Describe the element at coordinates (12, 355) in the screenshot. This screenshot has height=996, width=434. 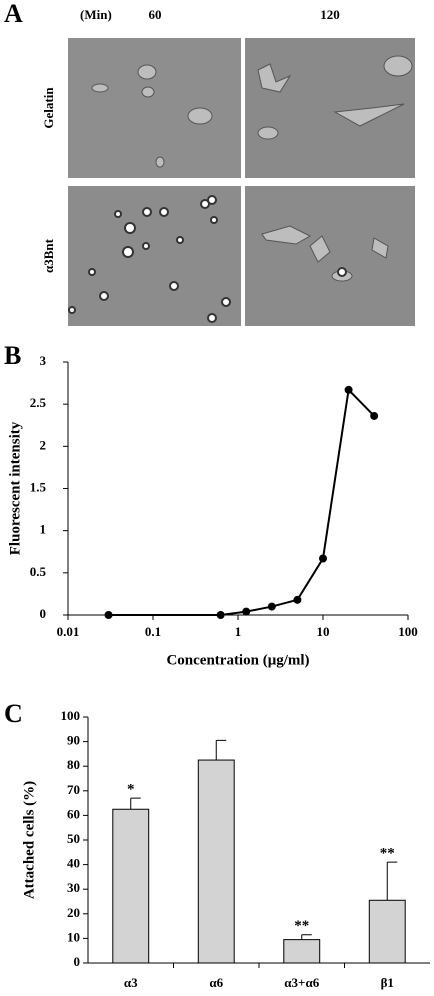
I see `panel-label: B` at that location.